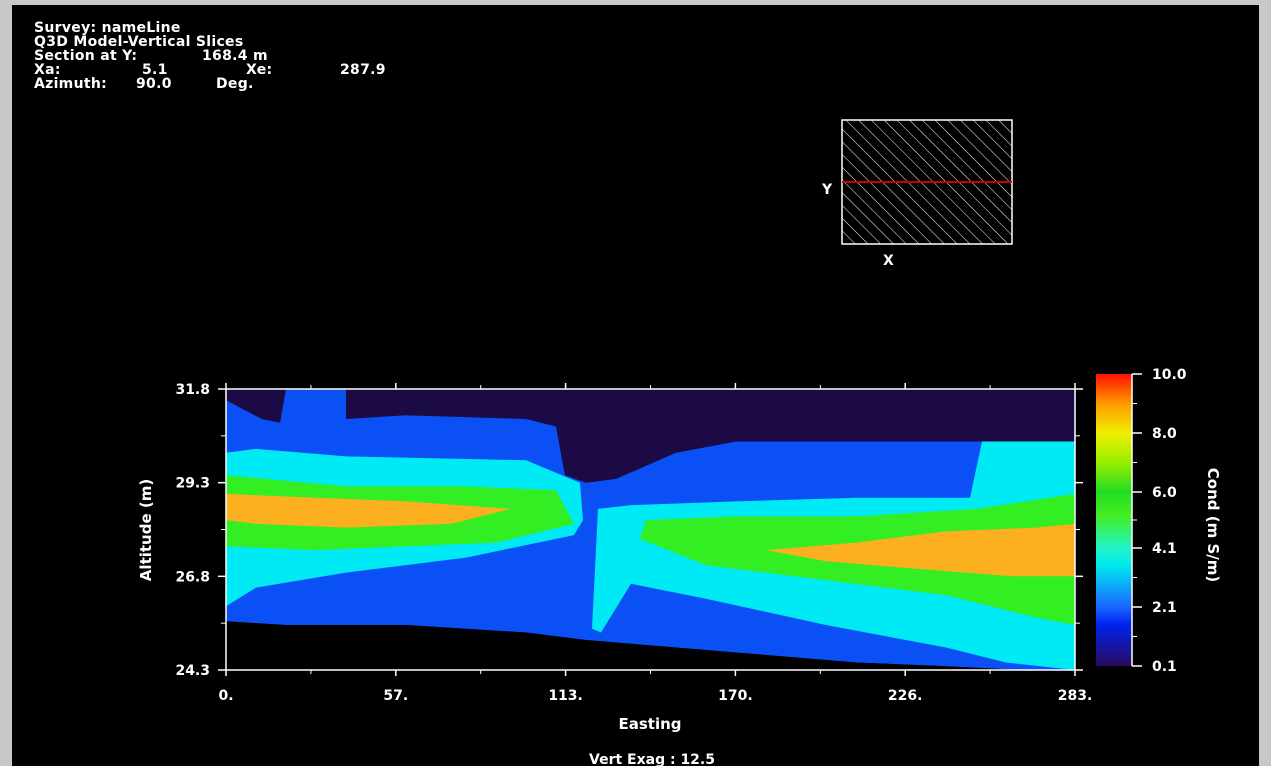  I want to click on azimuth-unit: Deg., so click(235, 84).